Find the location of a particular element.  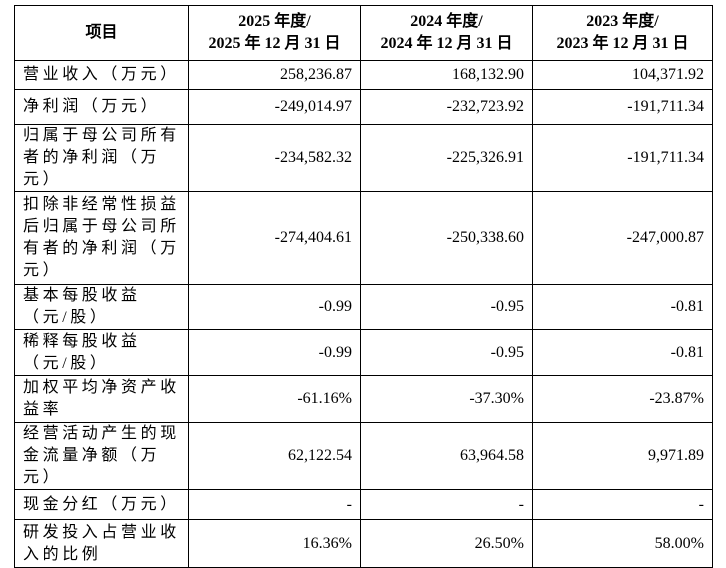

value-cell: 62,122.54 is located at coordinates (274, 456).